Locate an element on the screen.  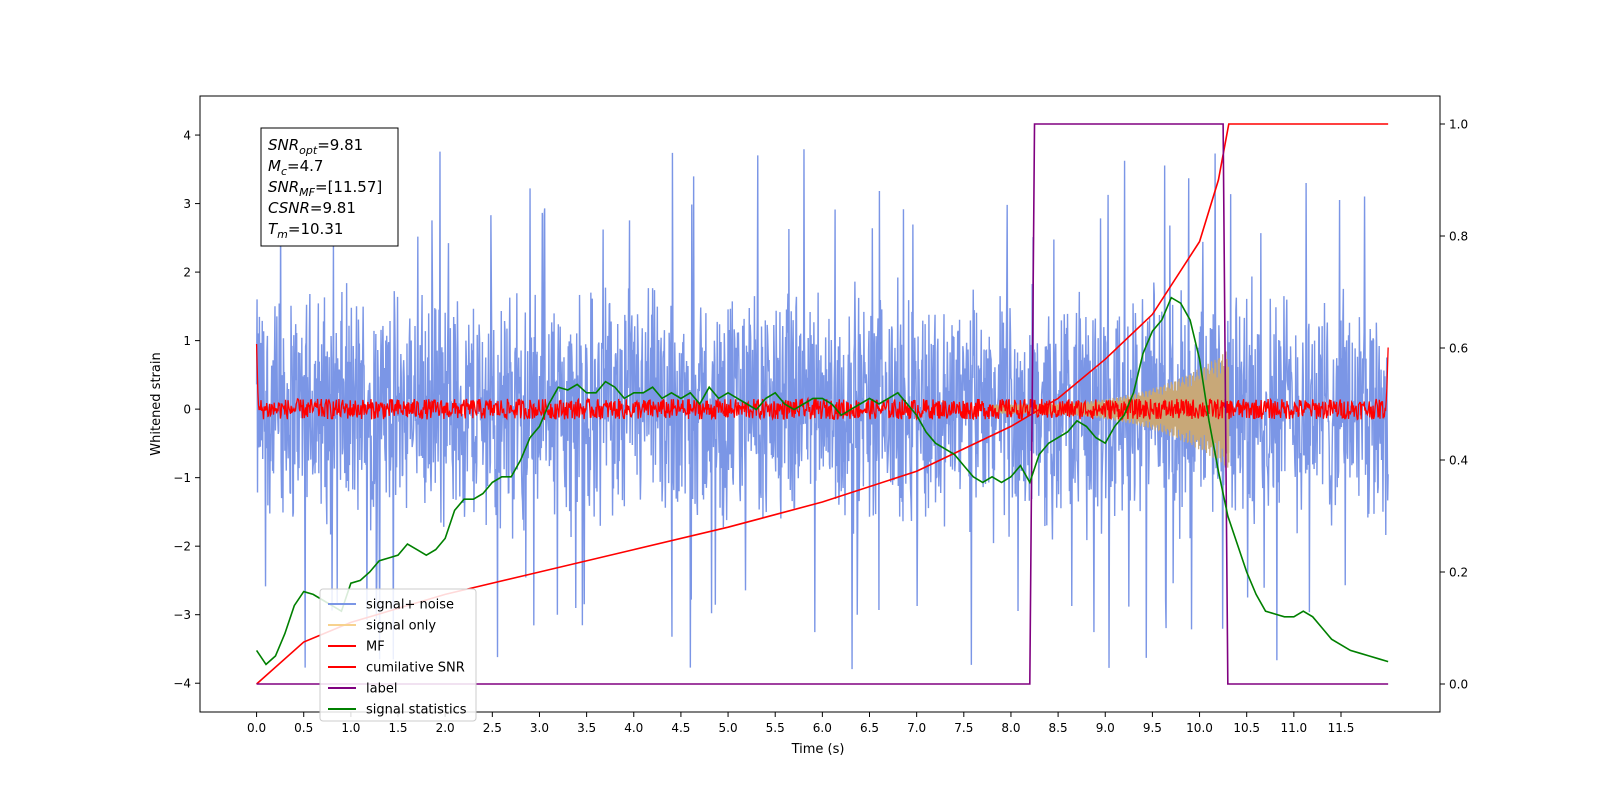
y2-tick-label: 0.0 is located at coordinates (1458, 685).